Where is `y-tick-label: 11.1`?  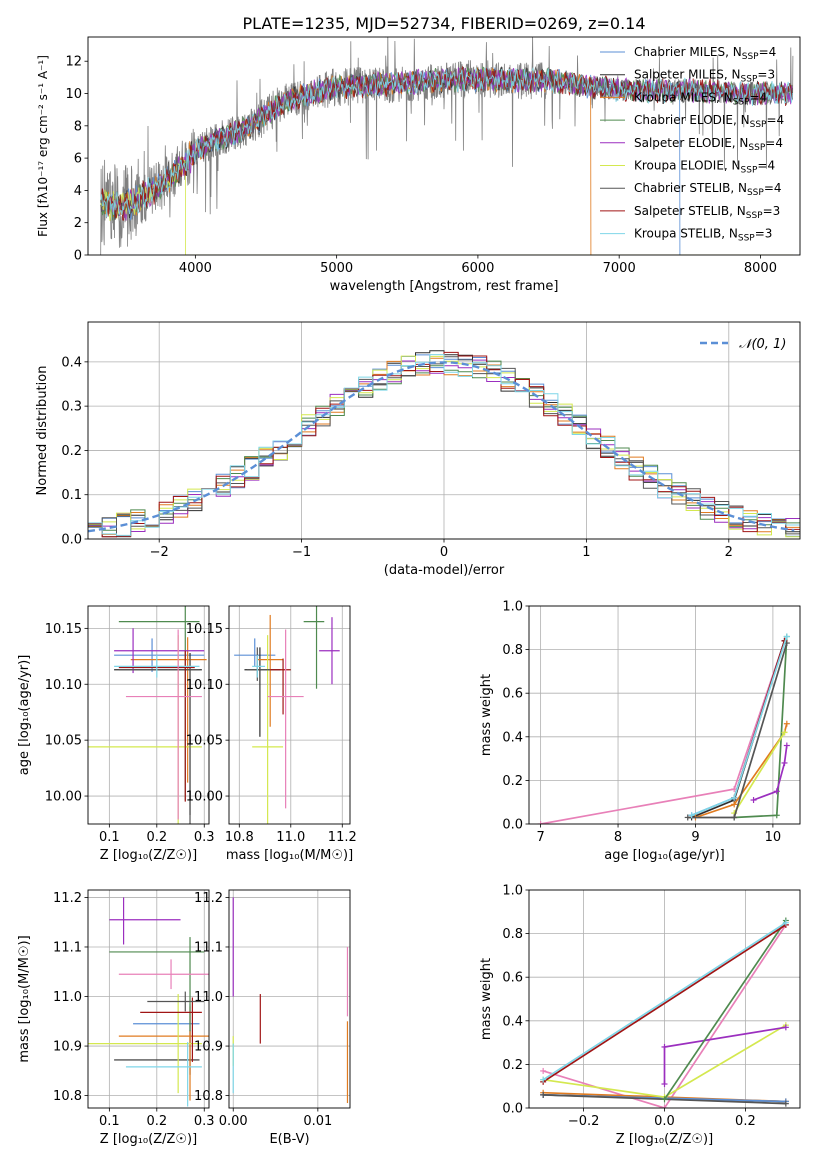 y-tick-label: 11.1 is located at coordinates (67, 947).